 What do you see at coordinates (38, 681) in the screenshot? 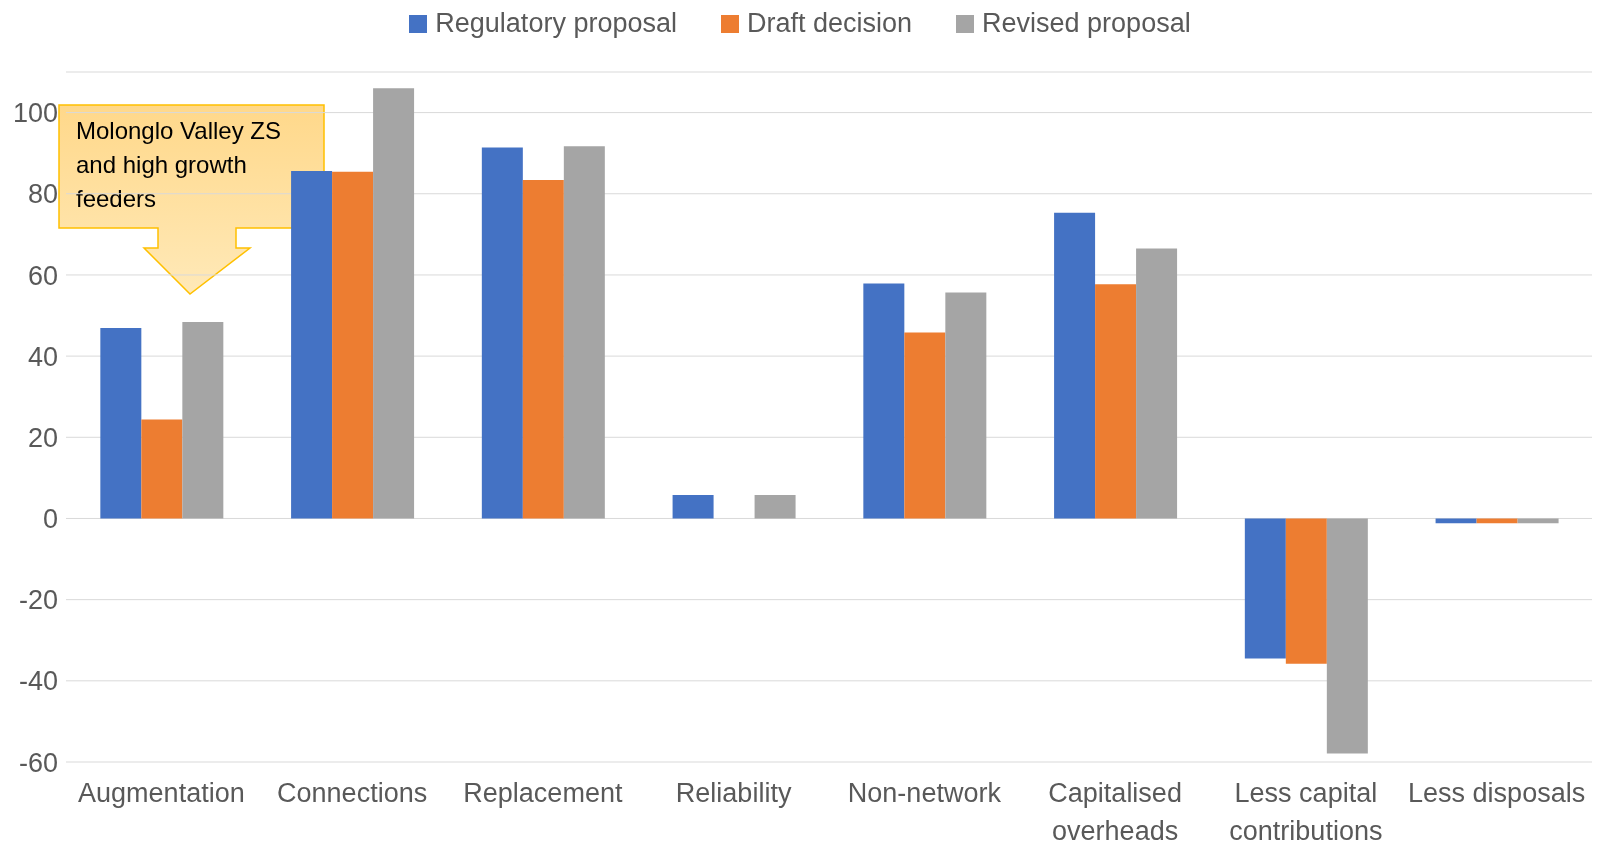
I see `y-tick-label: -40` at bounding box center [38, 681].